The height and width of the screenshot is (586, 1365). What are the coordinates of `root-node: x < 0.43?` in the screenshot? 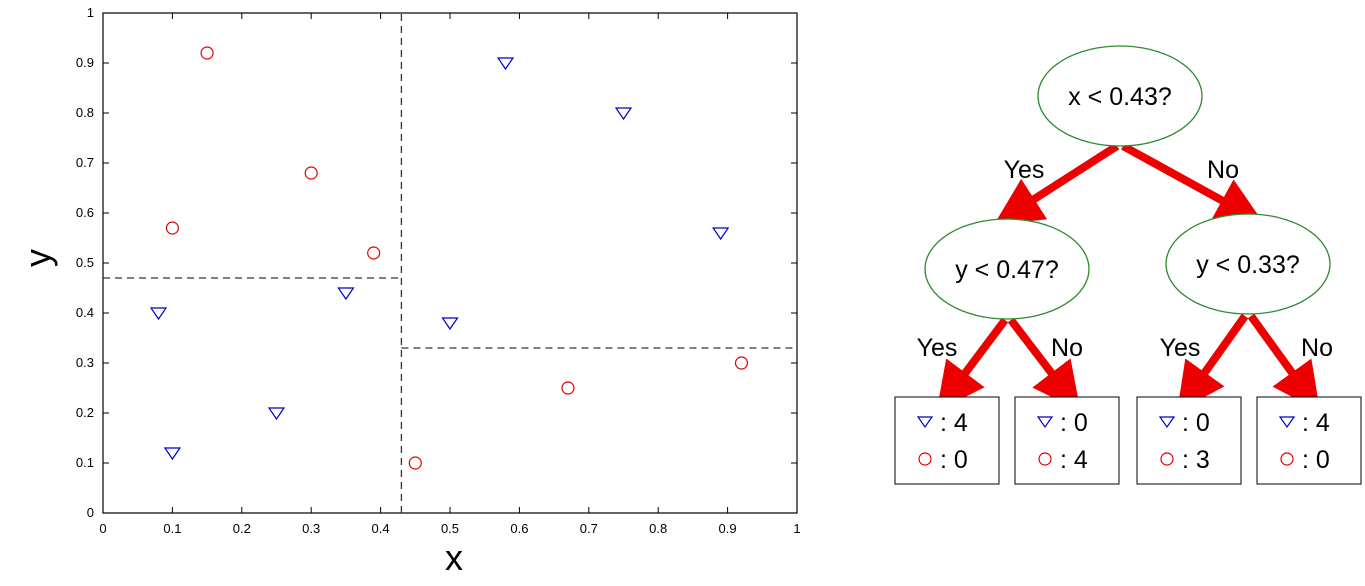 It's located at (1120, 96).